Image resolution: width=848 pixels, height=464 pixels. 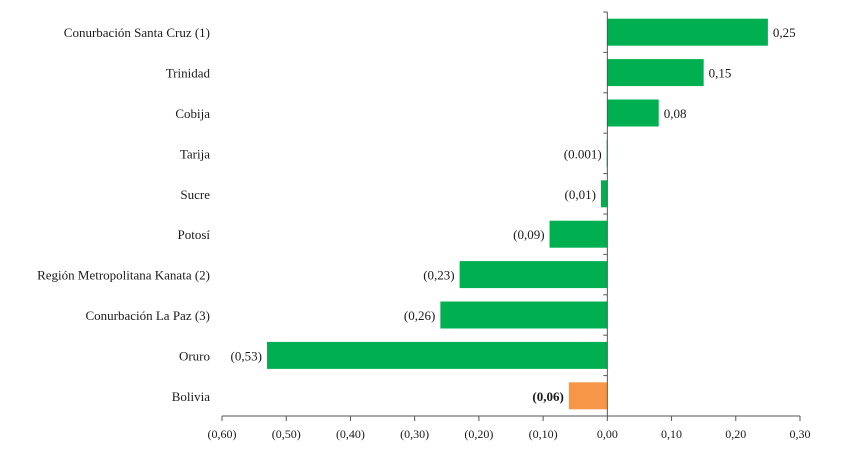 What do you see at coordinates (195, 194) in the screenshot?
I see `category-label-4: Sucre` at bounding box center [195, 194].